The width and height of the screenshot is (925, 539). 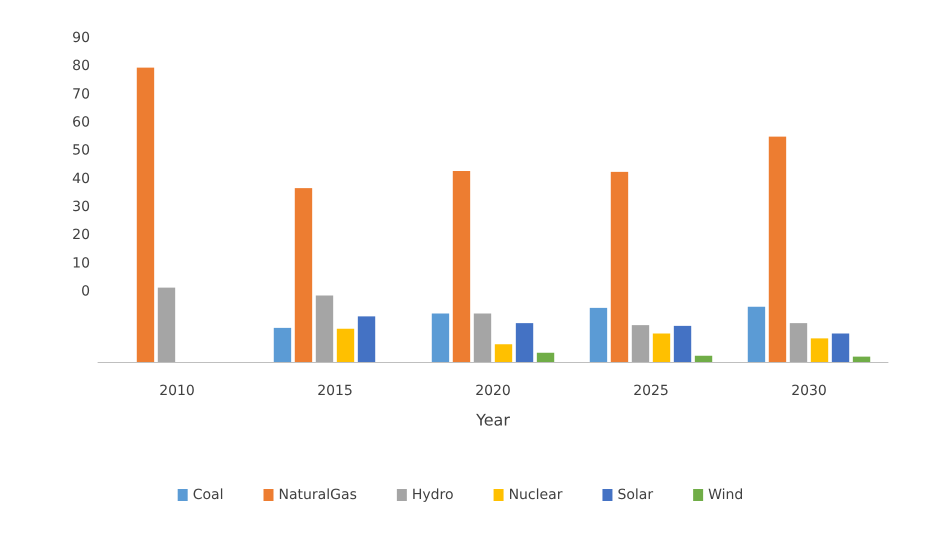 What do you see at coordinates (81, 235) in the screenshot?
I see `y-tick-label: 20` at bounding box center [81, 235].